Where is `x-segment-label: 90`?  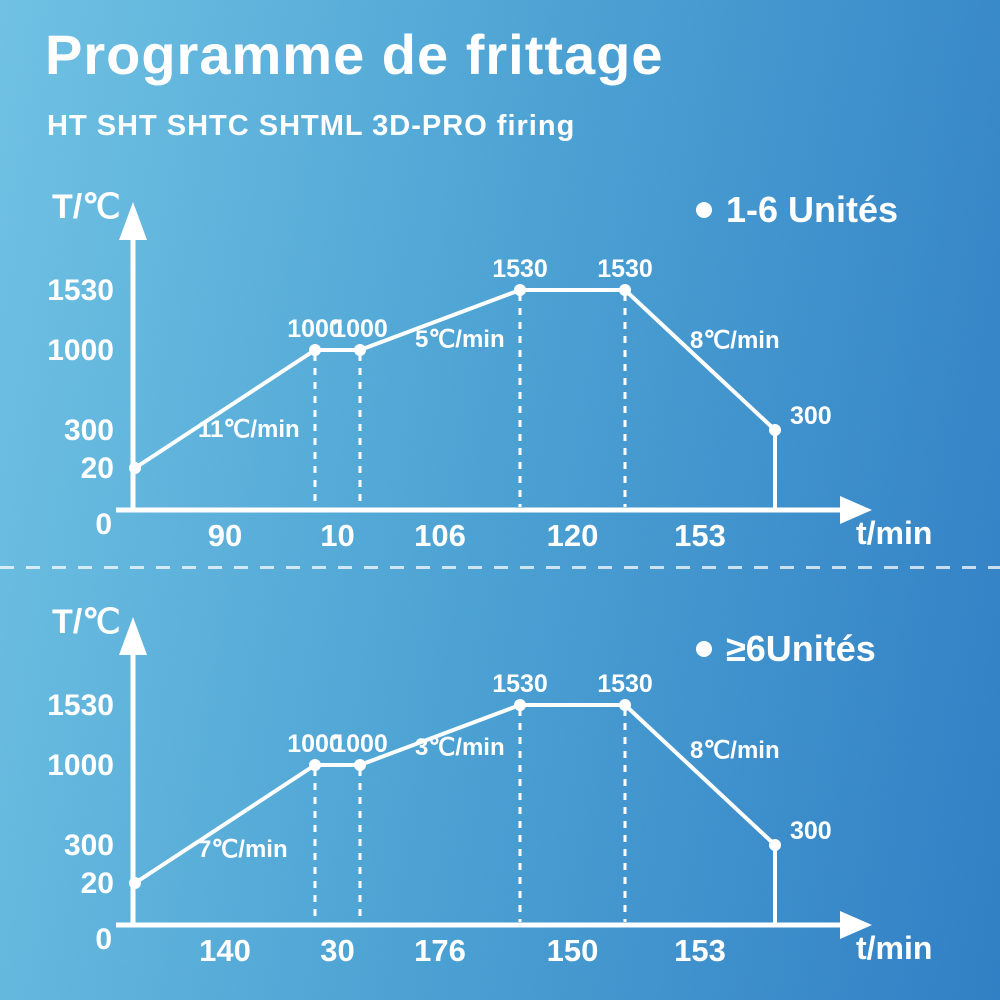
x-segment-label: 90 is located at coordinates (225, 535).